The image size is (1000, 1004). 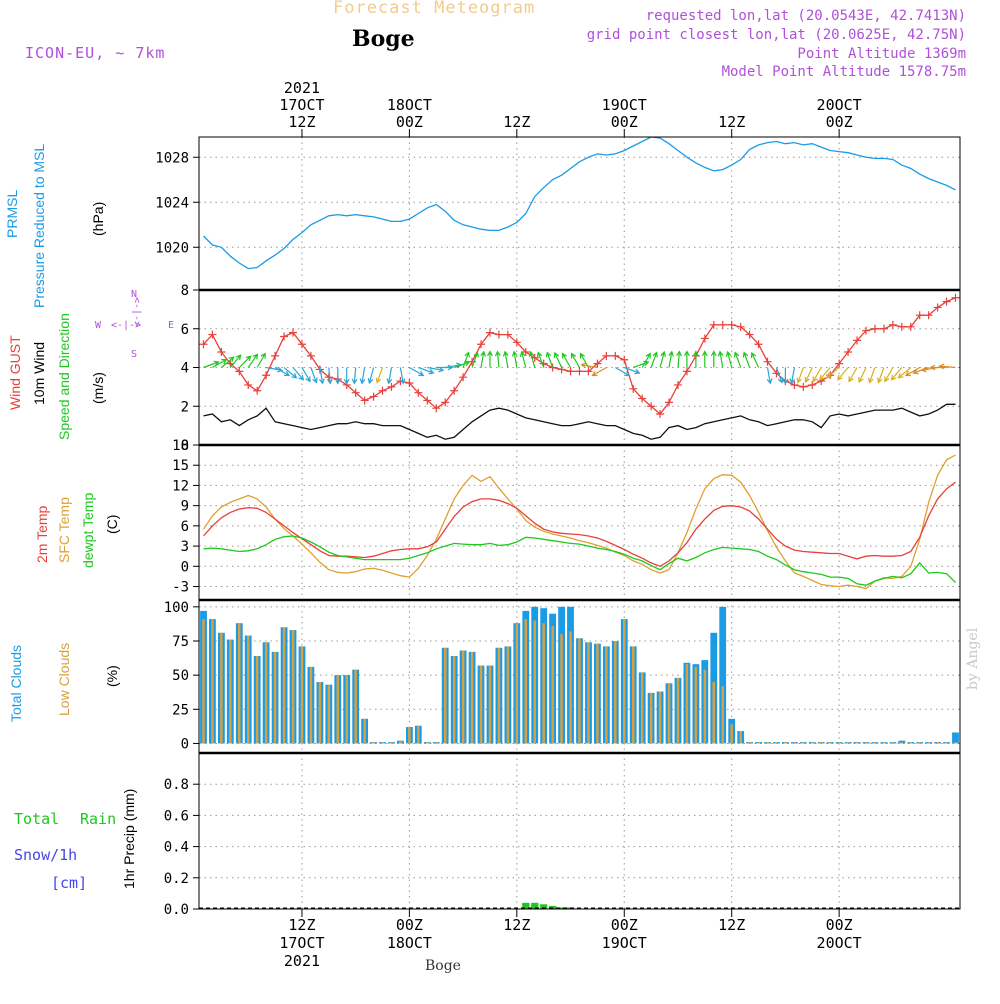 What do you see at coordinates (731, 122) in the screenshot?
I see `top-time-label: 12Z` at bounding box center [731, 122].